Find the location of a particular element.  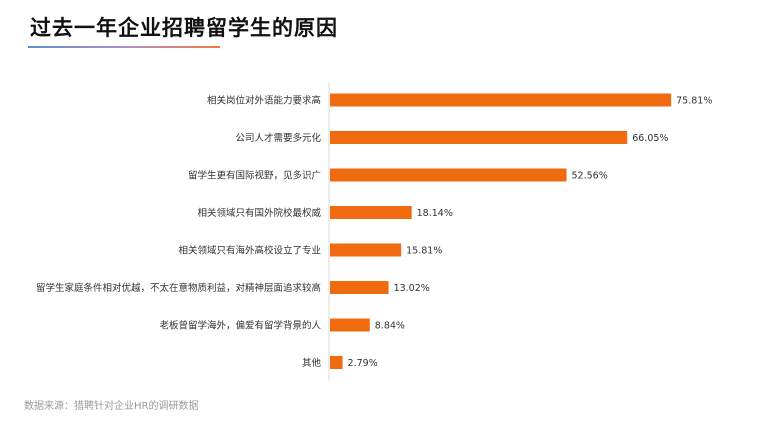

value-label: 18.14% is located at coordinates (435, 213).